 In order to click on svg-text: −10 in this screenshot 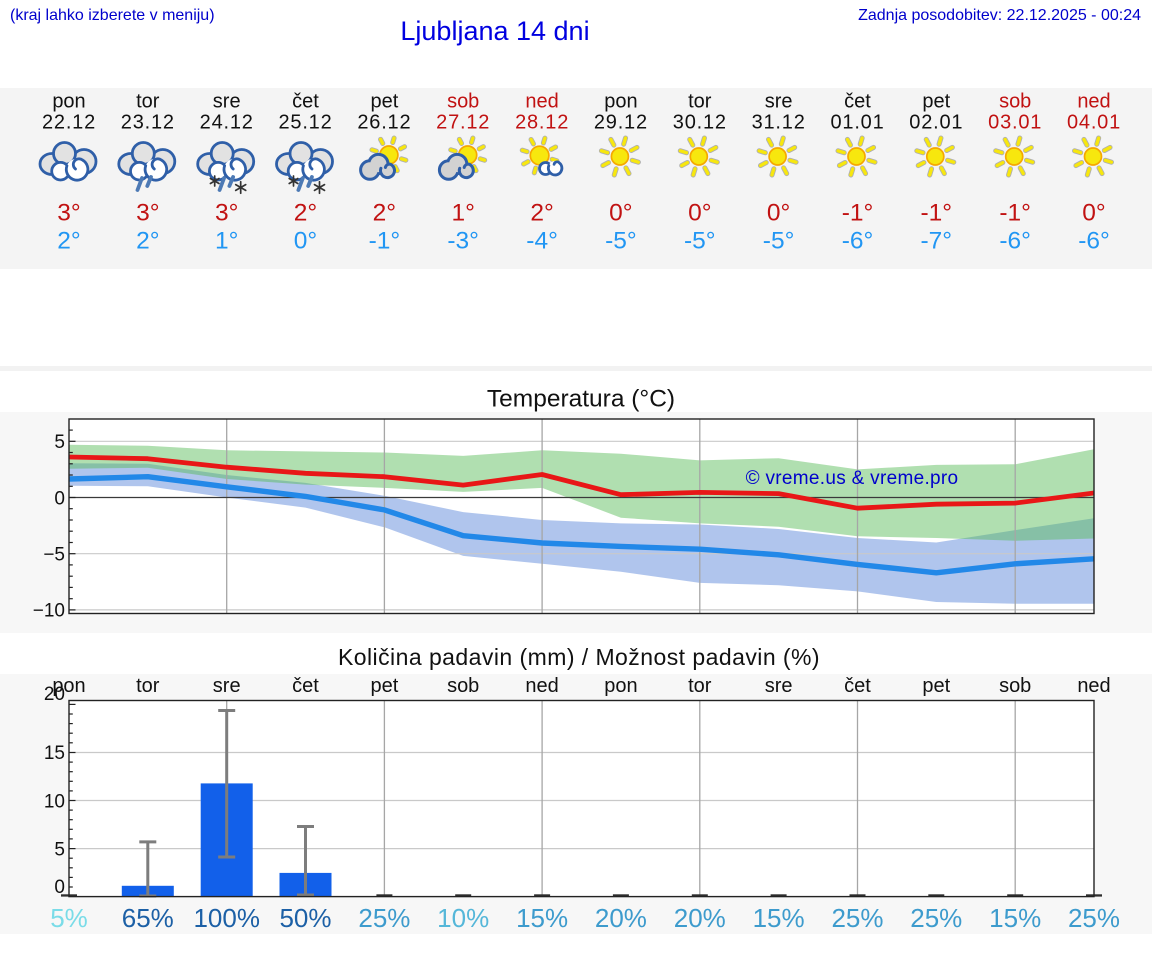, I will do `click(49, 611)`.